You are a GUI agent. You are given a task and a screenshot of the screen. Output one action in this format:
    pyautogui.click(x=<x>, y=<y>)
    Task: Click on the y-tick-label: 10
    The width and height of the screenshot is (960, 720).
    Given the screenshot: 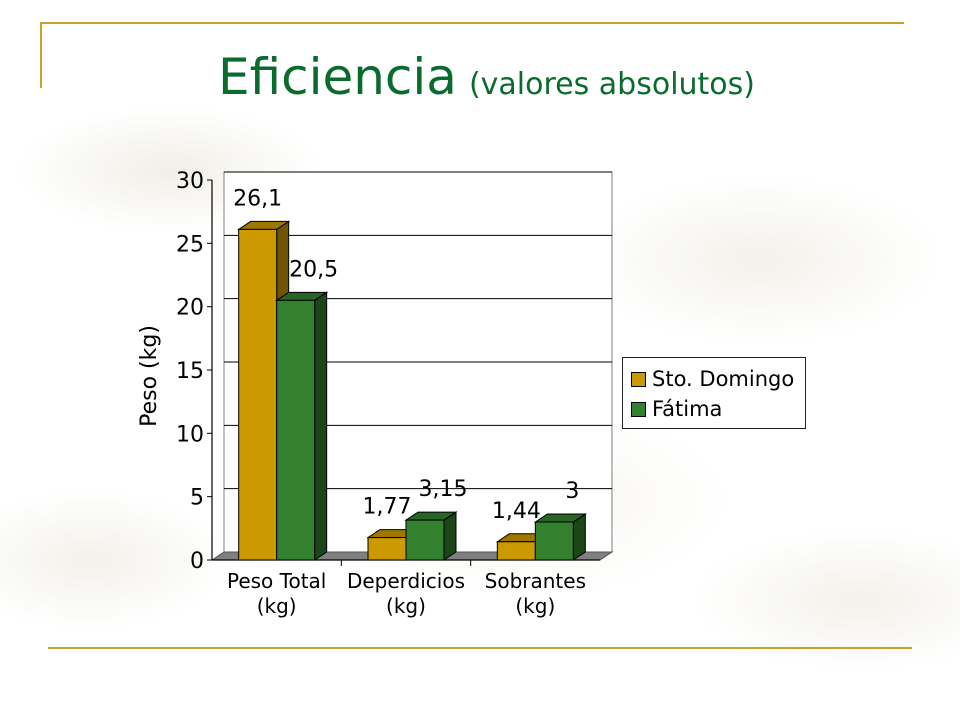 What is the action you would take?
    pyautogui.click(x=190, y=434)
    